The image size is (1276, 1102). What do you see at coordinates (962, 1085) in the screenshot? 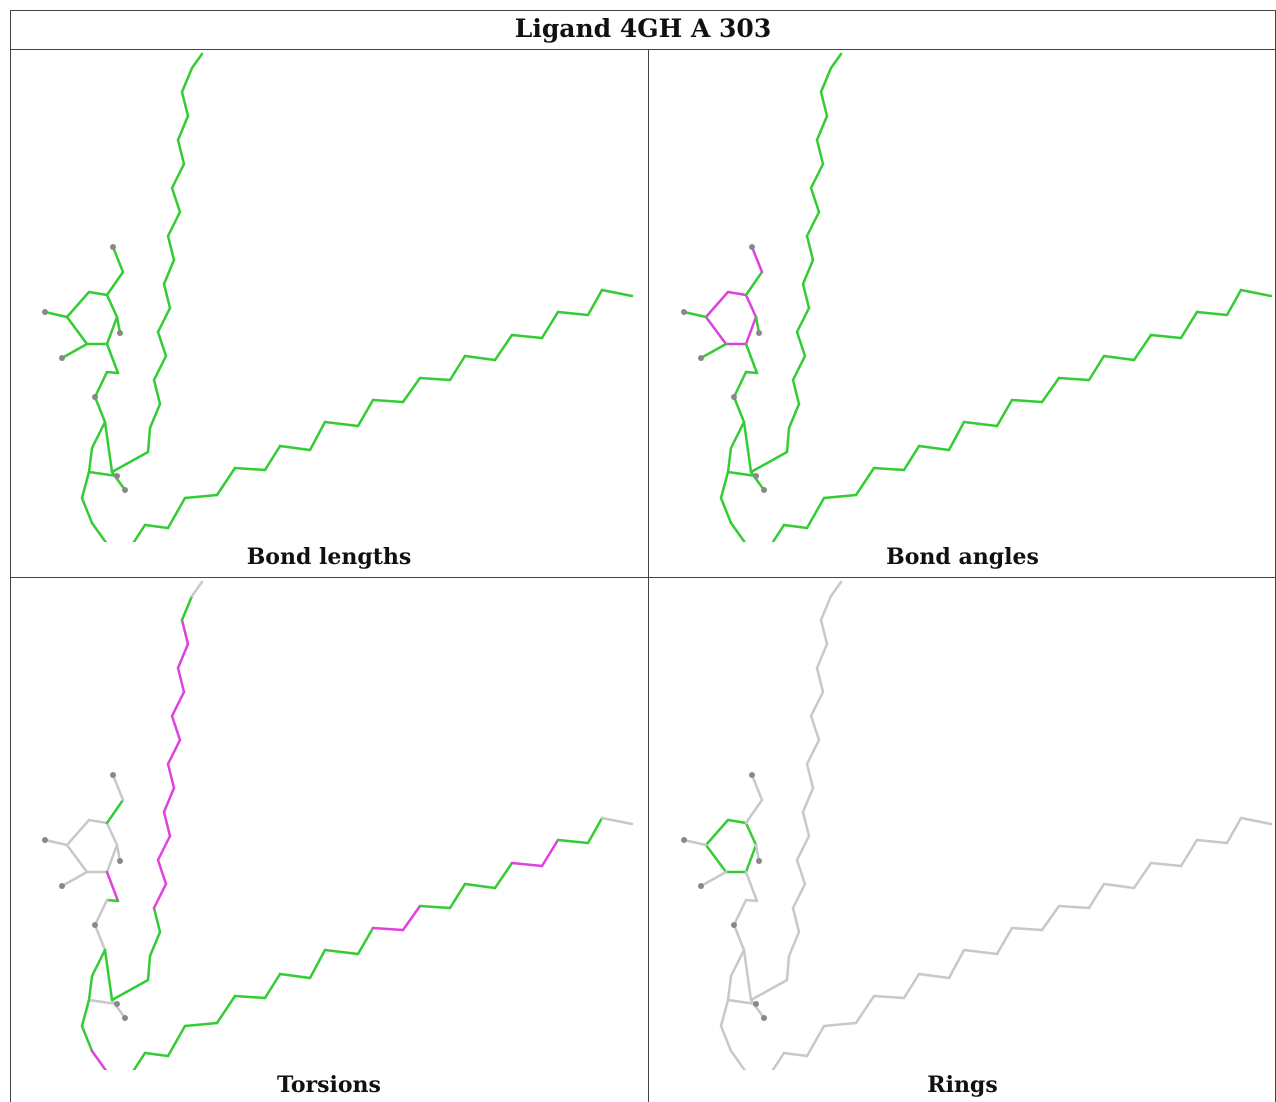
I see `caption-rings: Rings` at bounding box center [962, 1085].